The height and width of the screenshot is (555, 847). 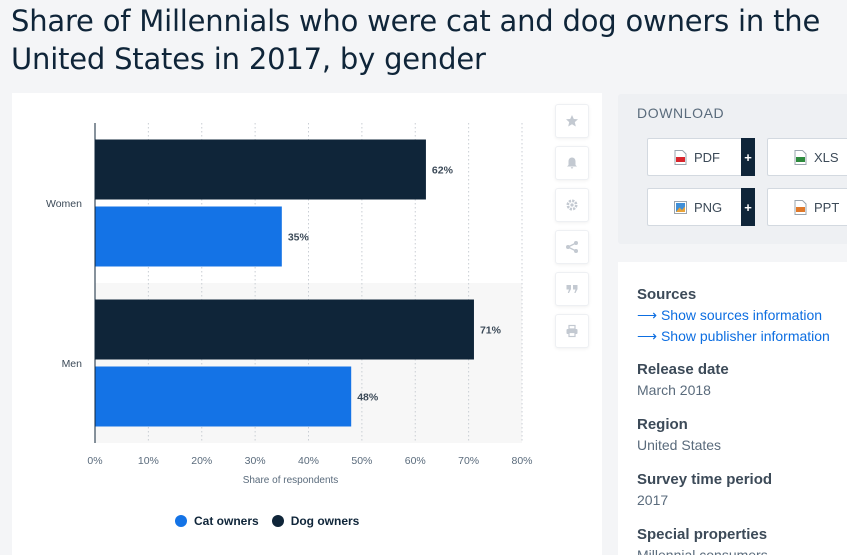 I want to click on download-xls-button: XLS, so click(x=807, y=157).